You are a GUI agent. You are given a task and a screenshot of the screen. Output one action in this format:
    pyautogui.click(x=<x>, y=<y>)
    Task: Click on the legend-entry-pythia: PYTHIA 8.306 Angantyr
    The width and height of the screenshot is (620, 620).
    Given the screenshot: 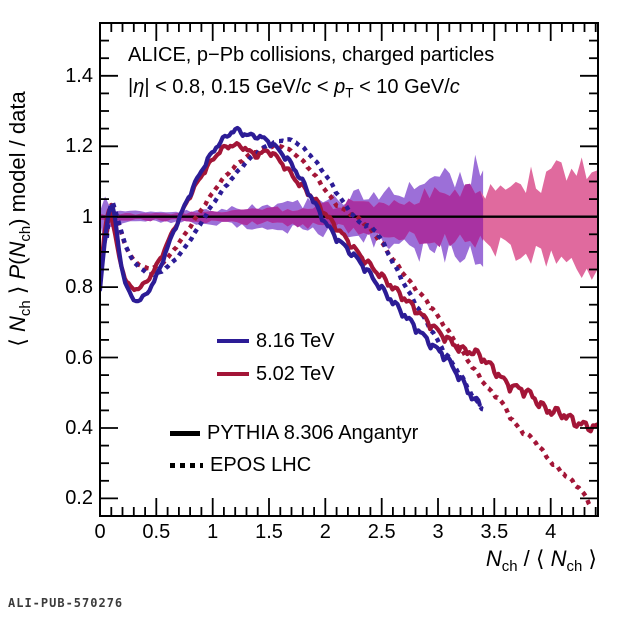 What is the action you would take?
    pyautogui.click(x=294, y=433)
    